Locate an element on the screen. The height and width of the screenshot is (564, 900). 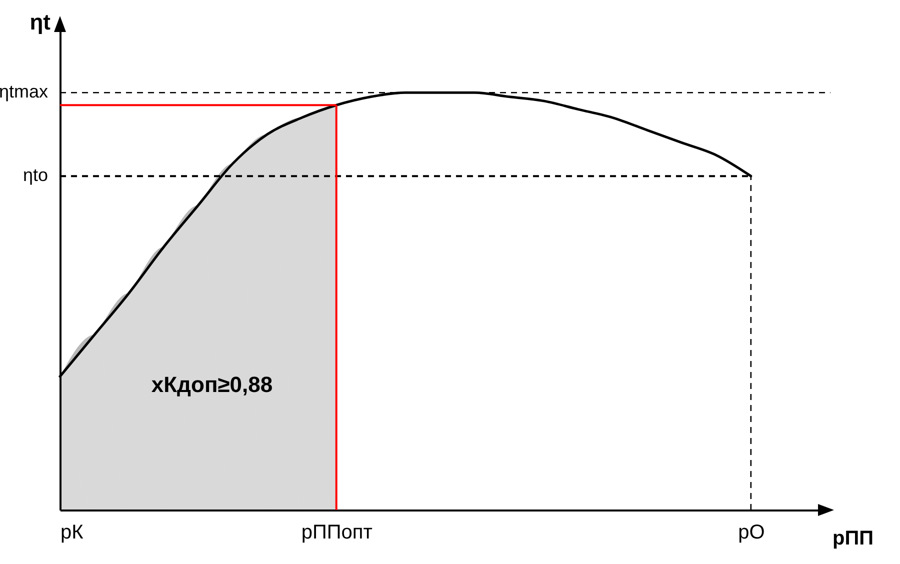
y-axis-title: ηt is located at coordinates (41, 22).